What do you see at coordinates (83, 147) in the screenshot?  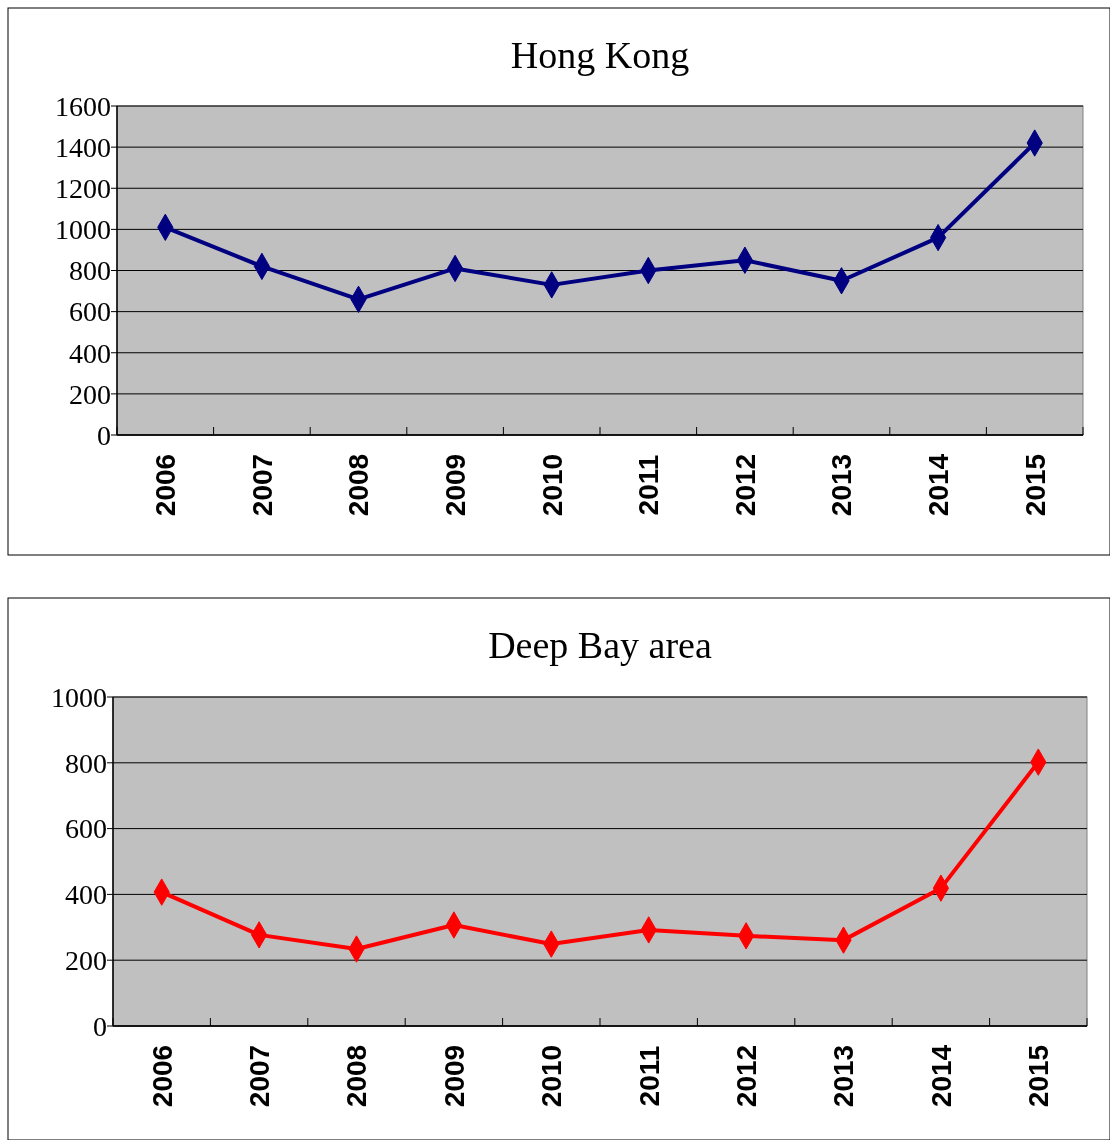 I see `y-tick-label: 1400` at bounding box center [83, 147].